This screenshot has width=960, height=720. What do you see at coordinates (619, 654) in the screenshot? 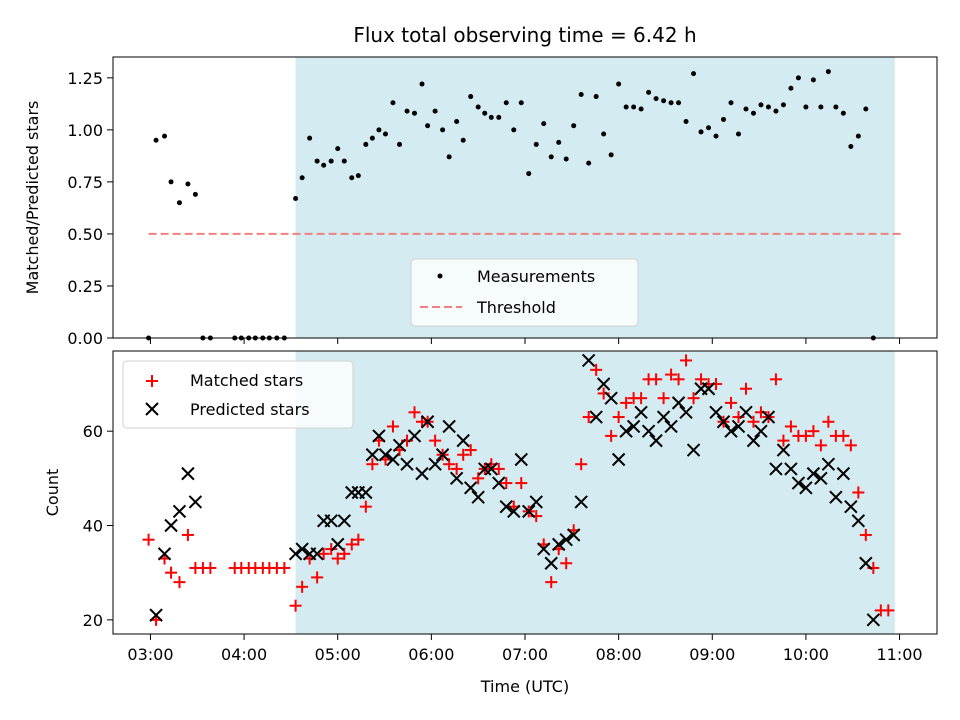
I see `x-tick-label: 08:00` at bounding box center [619, 654].